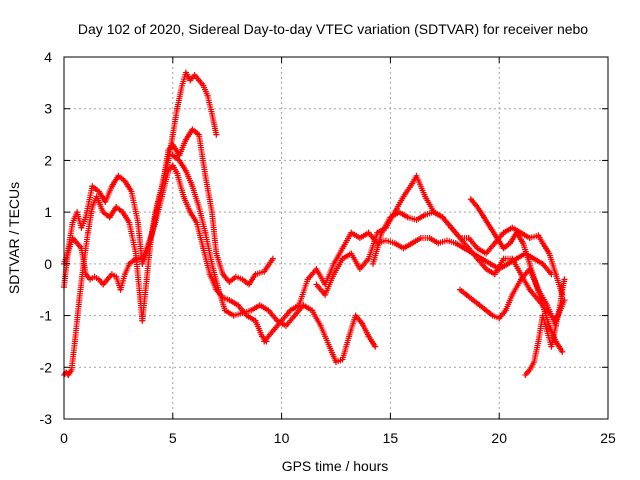  What do you see at coordinates (335, 466) in the screenshot?
I see `x-axis-label: GPS time / hours` at bounding box center [335, 466].